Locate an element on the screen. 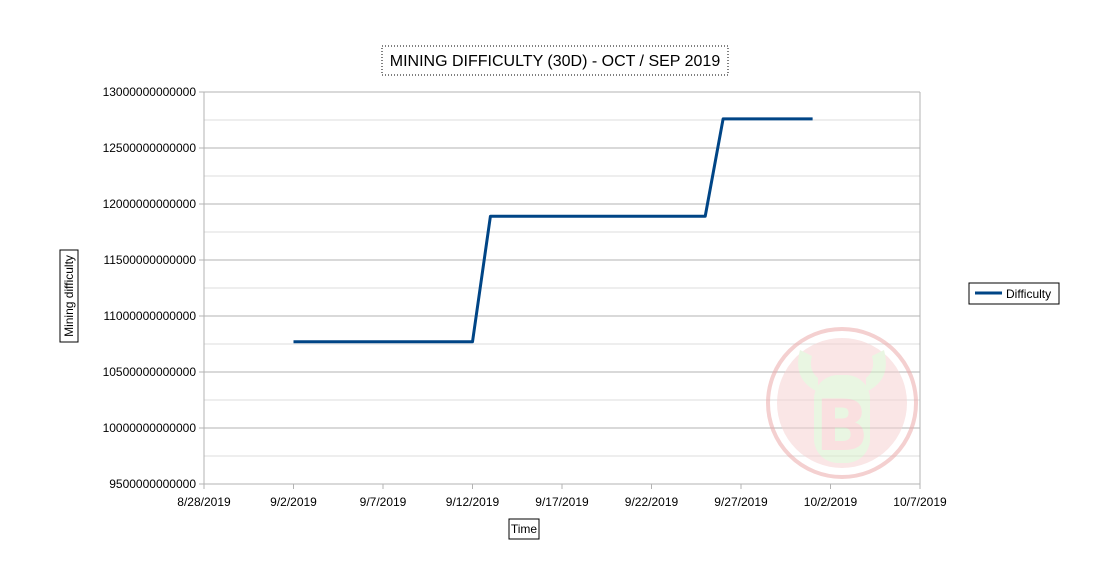 This screenshot has width=1119, height=587. y-tick-label: 12500000000000 is located at coordinates (150, 148).